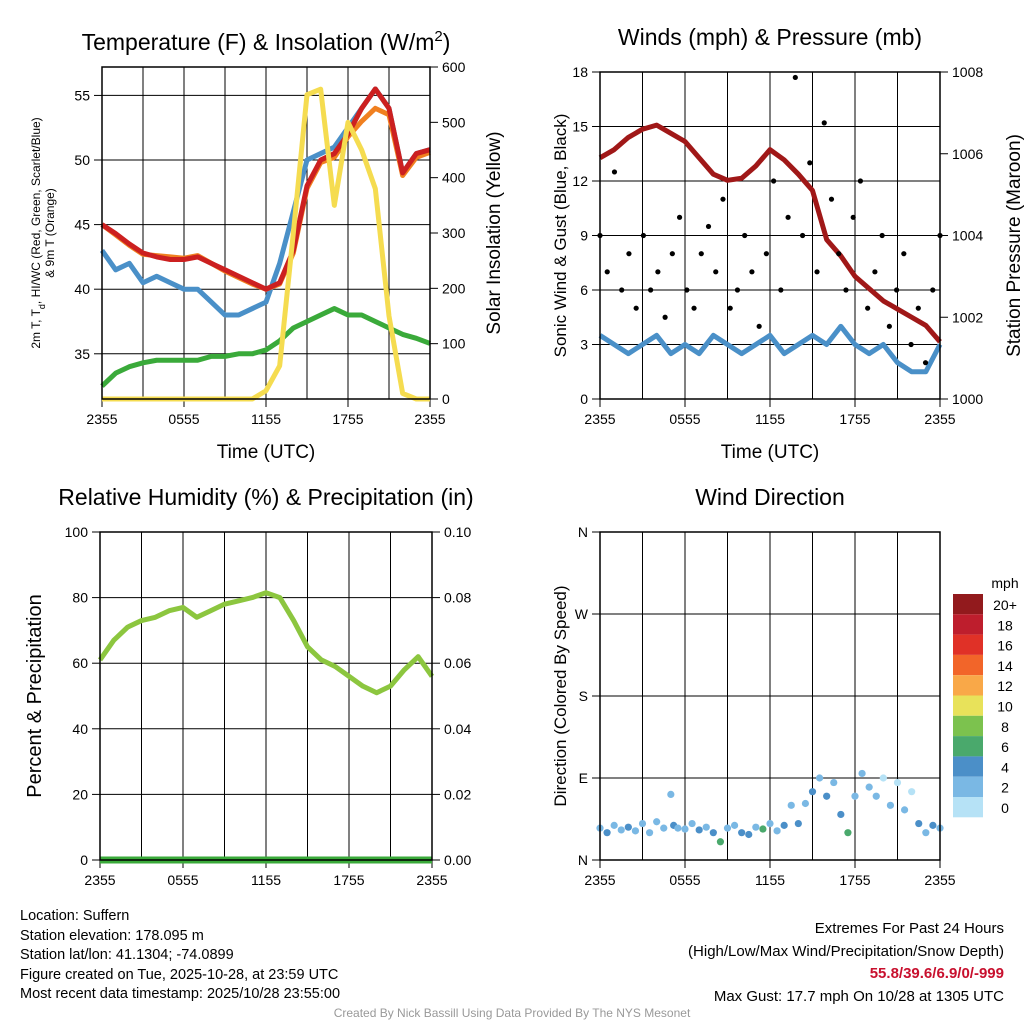 This screenshot has height=1024, width=1024. What do you see at coordinates (82, 354) in the screenshot?
I see `y-tick-label: 35` at bounding box center [82, 354].